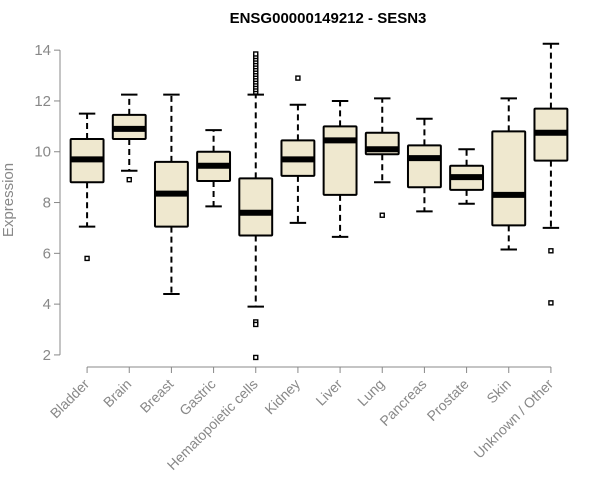  I want to click on box-prostate, so click(467, 176).